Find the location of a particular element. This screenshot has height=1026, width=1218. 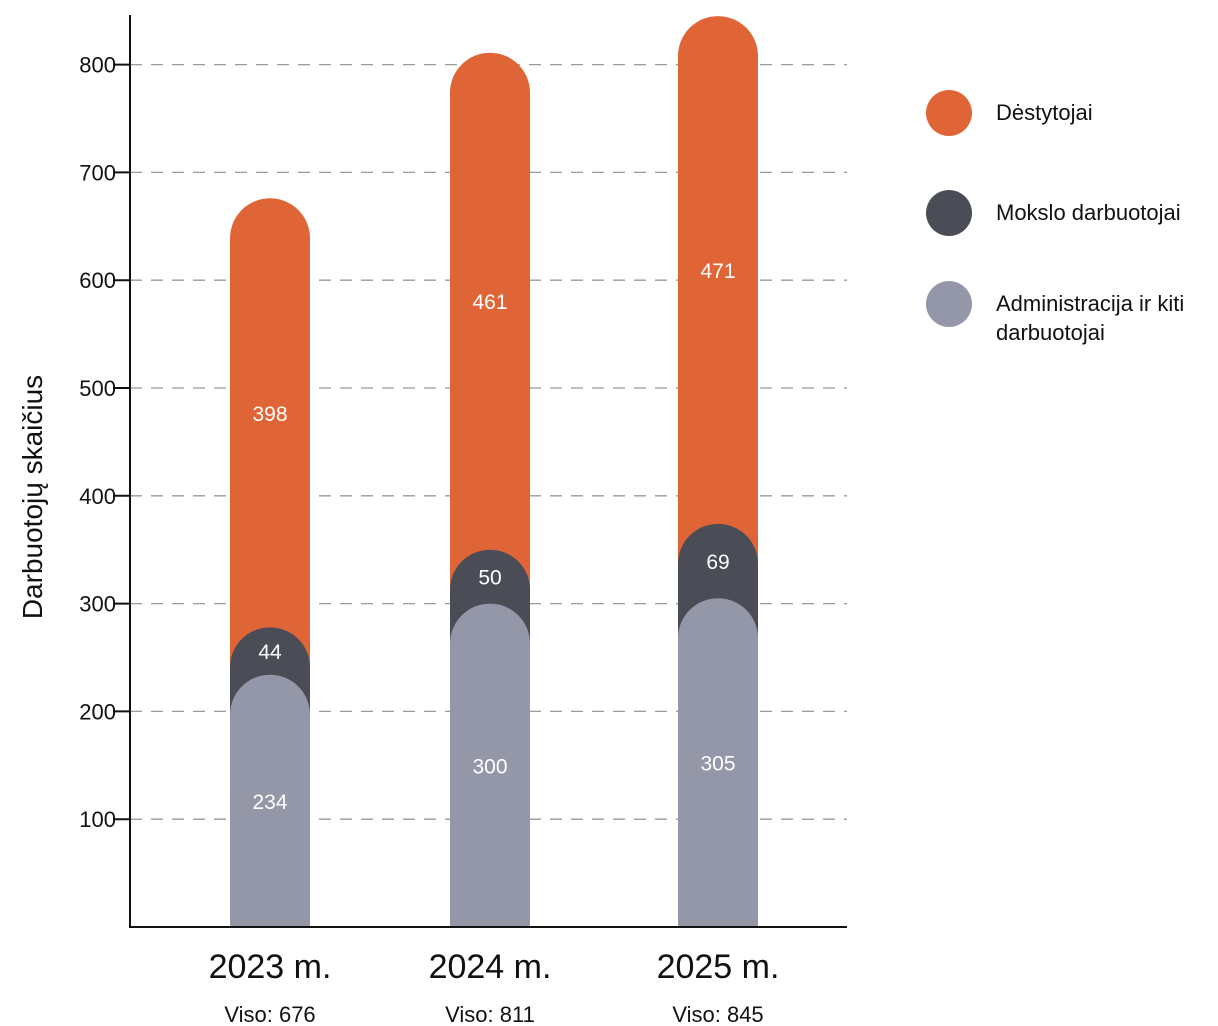

data-label: 398 is located at coordinates (269, 414).